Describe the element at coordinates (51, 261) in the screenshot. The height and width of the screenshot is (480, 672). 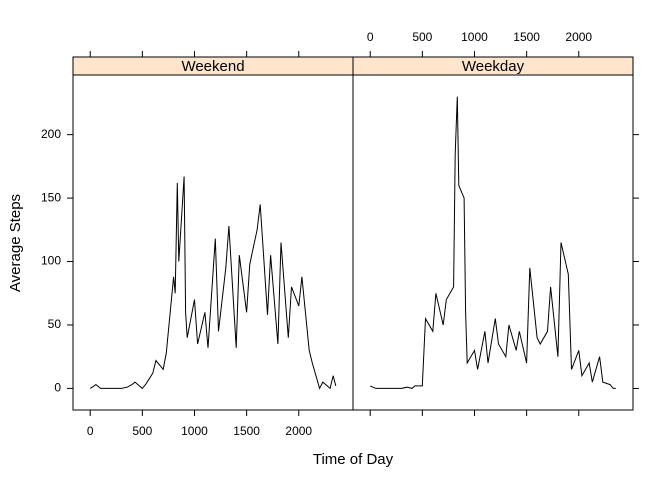
I see `y-tick-label: 100` at that location.